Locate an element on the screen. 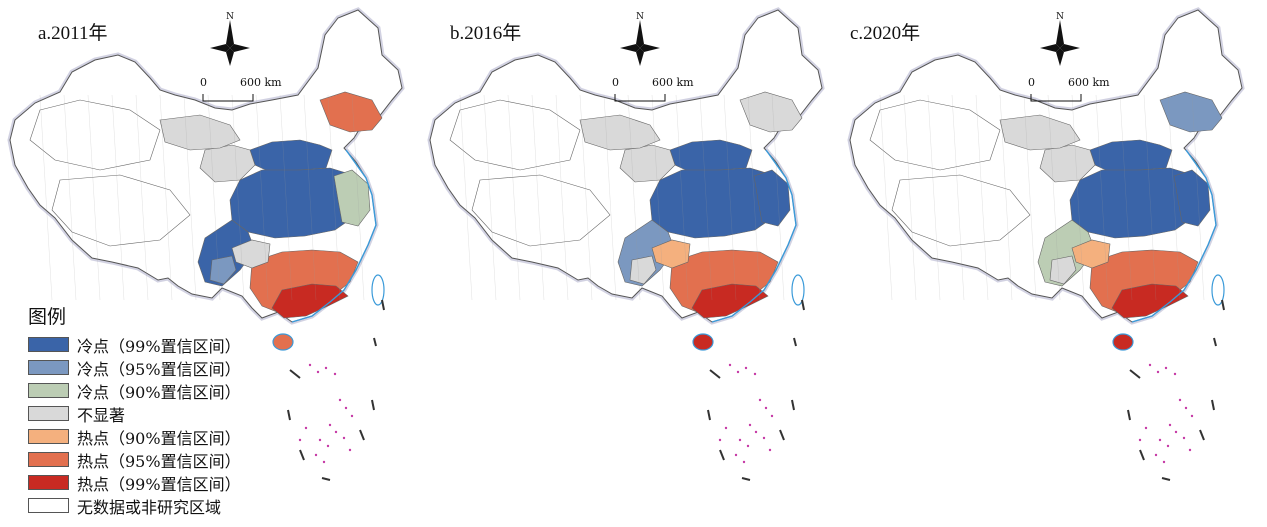 This screenshot has height=527, width=1267. panel-title: a.2011年 is located at coordinates (73, 33).